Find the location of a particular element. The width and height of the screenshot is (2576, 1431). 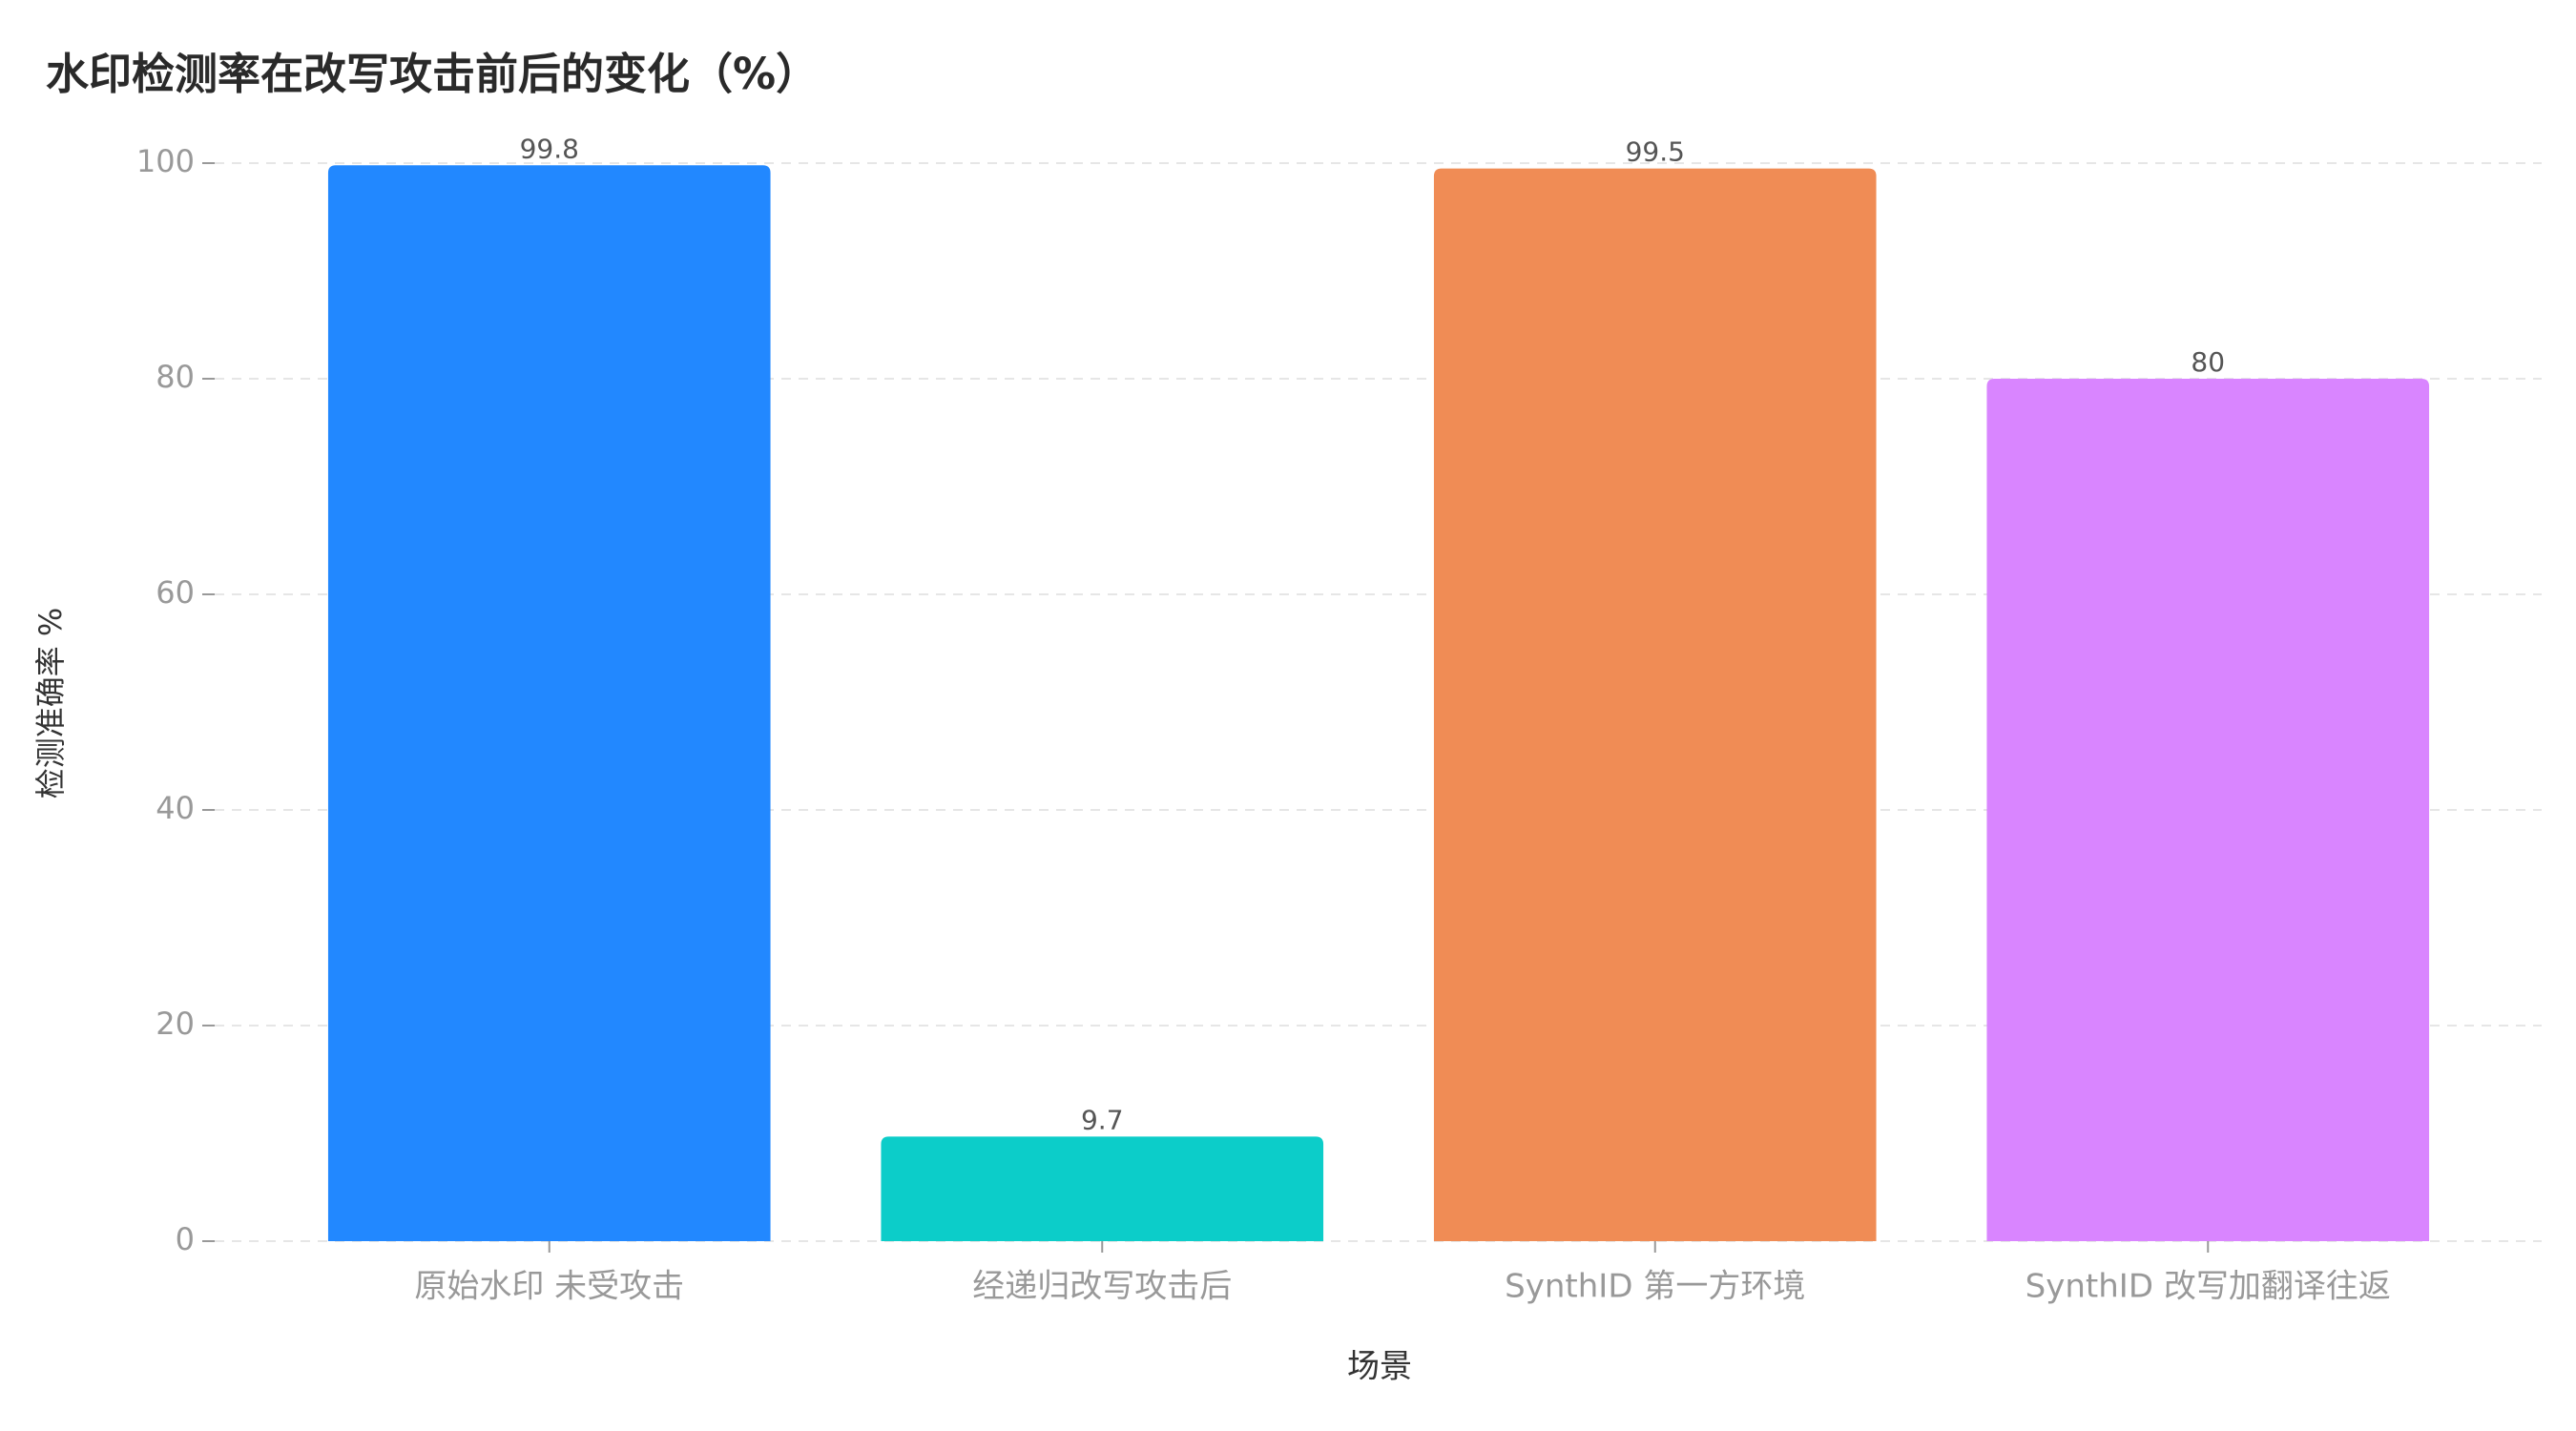

y-tick-label: 80 is located at coordinates (175, 377).